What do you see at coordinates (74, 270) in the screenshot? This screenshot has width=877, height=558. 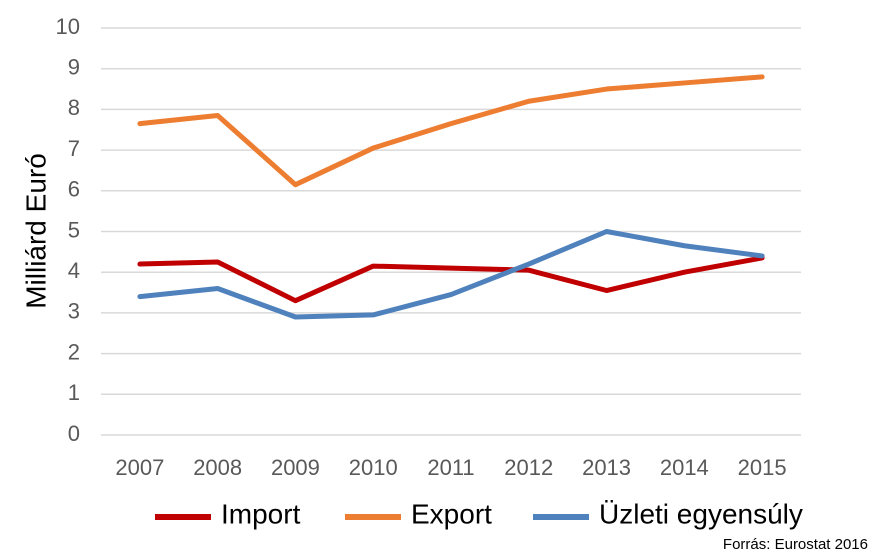 I see `y-tick-label: 4` at bounding box center [74, 270].